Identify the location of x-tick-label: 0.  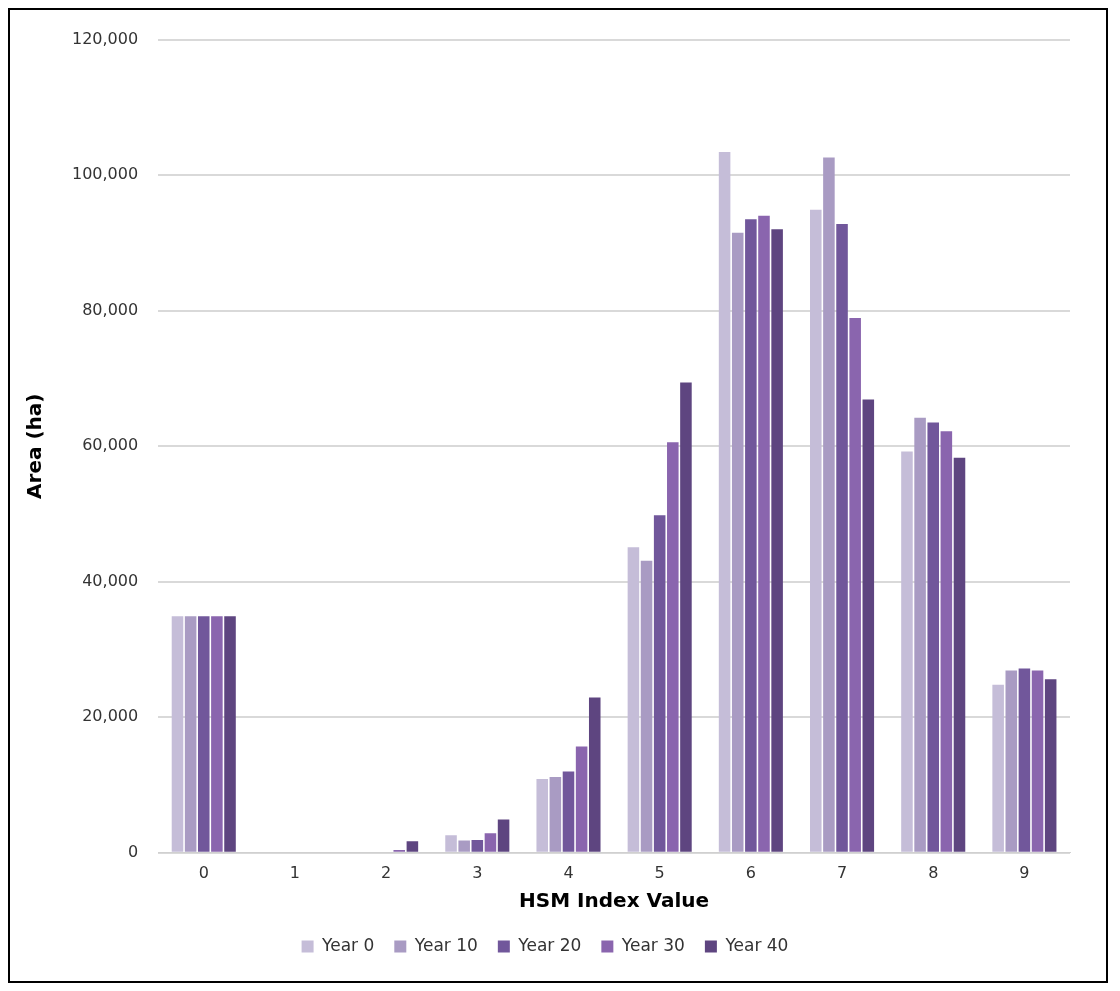
(203, 872).